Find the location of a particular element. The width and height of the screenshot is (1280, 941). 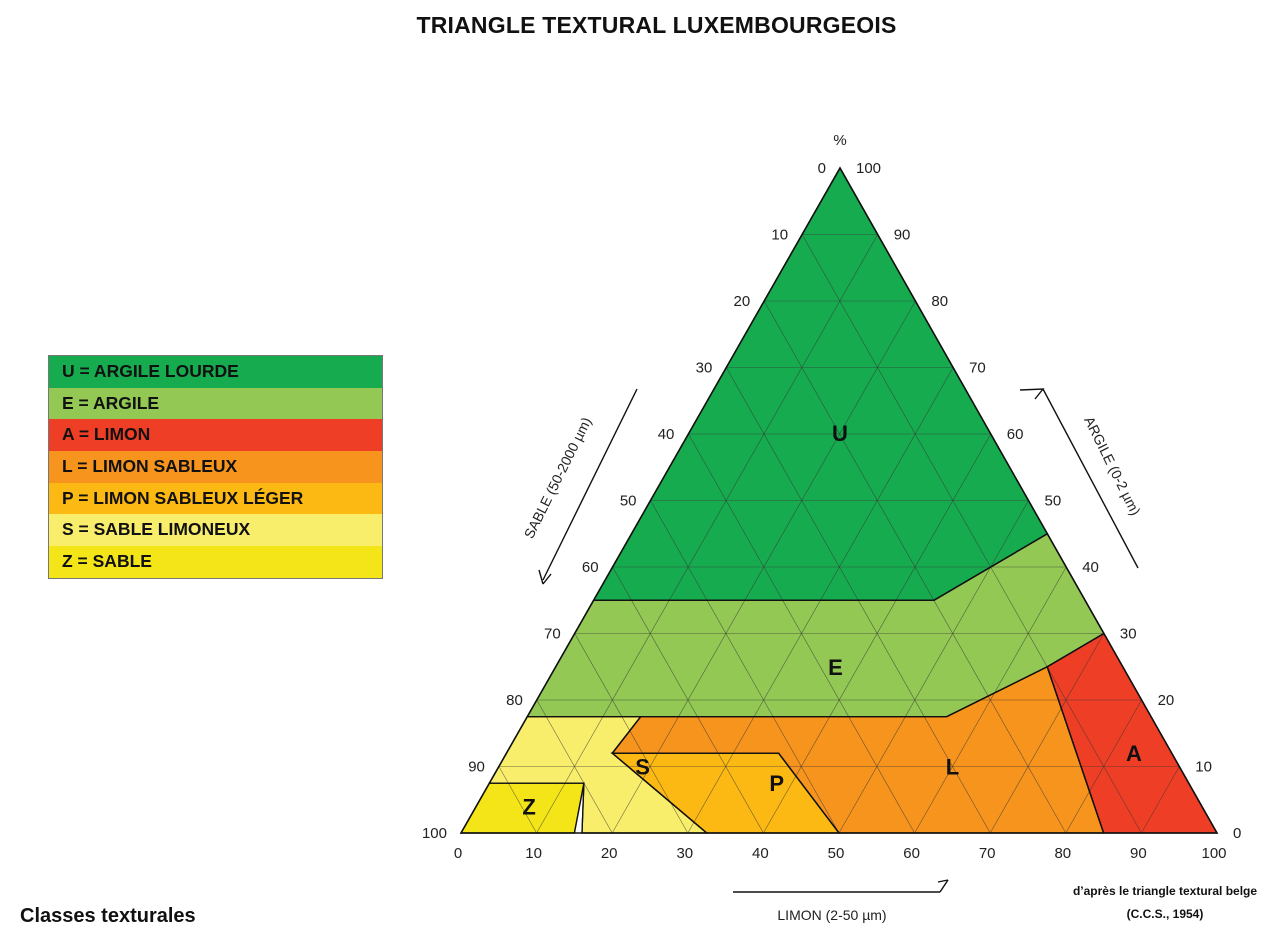

argile-tick: 20 is located at coordinates (1166, 700).